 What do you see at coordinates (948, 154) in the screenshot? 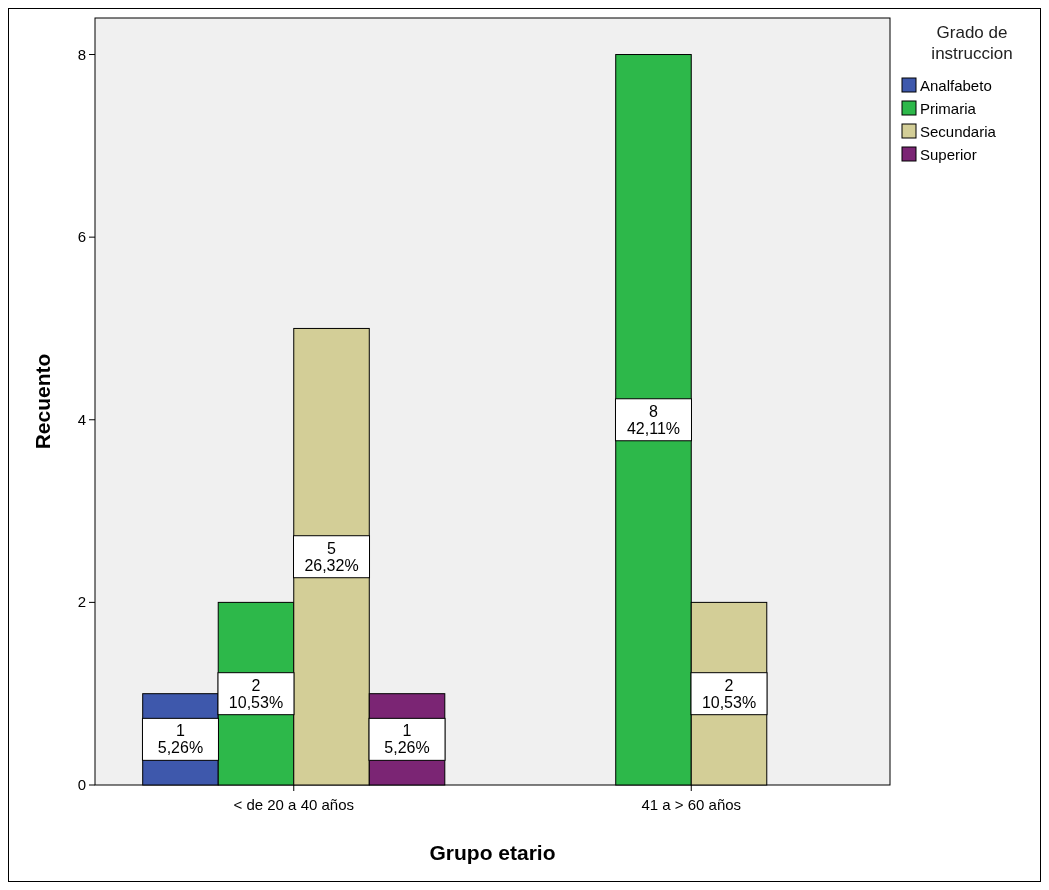
I see `legend-label: Superior` at bounding box center [948, 154].